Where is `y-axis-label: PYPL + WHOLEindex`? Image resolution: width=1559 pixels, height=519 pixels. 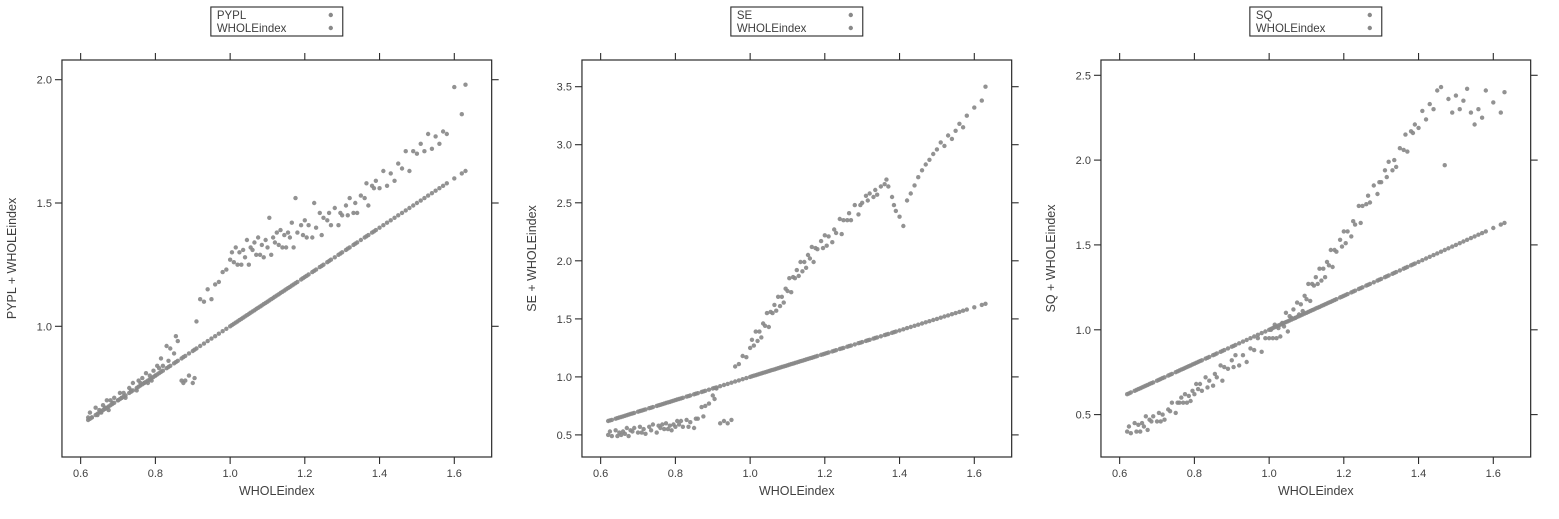
y-axis-label: PYPL + WHOLEindex is located at coordinates (12, 258).